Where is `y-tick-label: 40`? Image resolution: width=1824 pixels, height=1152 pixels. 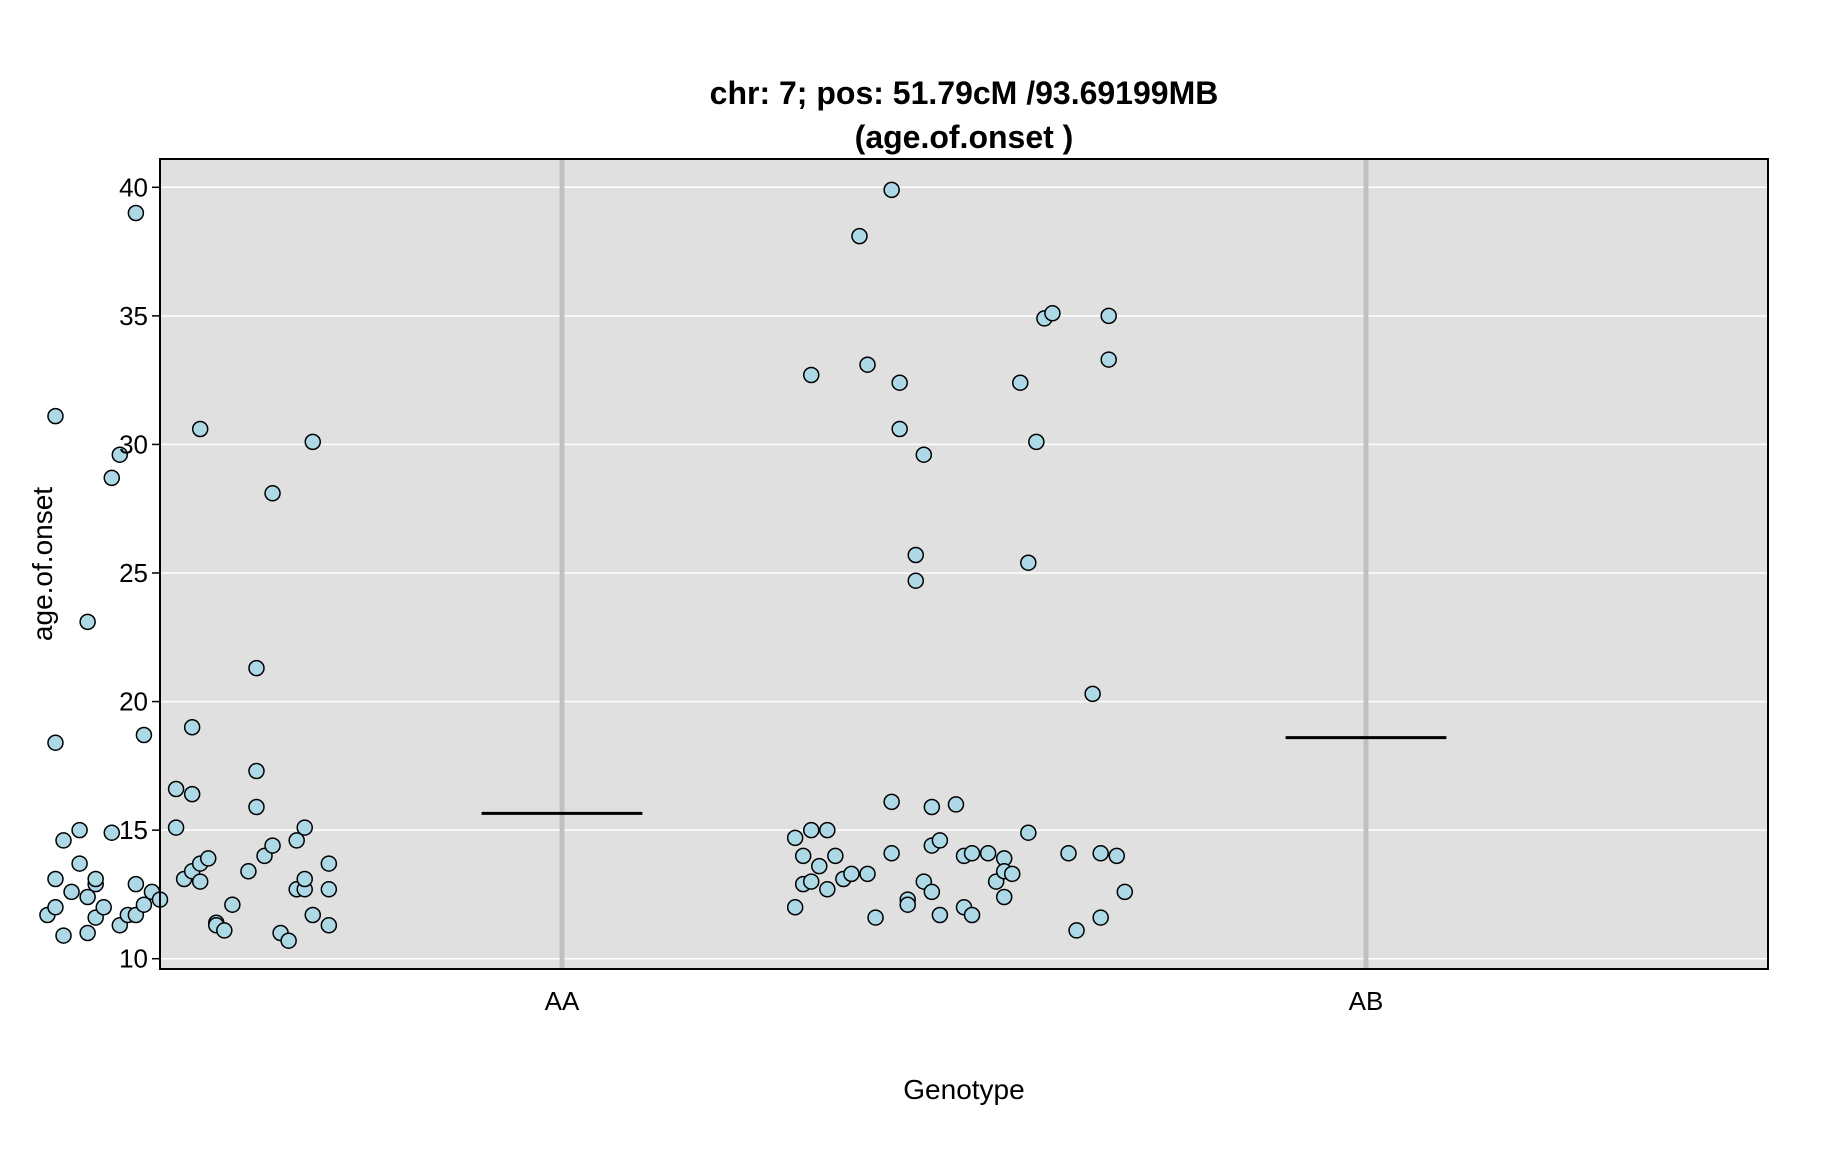 y-tick-label: 40 is located at coordinates (133, 187).